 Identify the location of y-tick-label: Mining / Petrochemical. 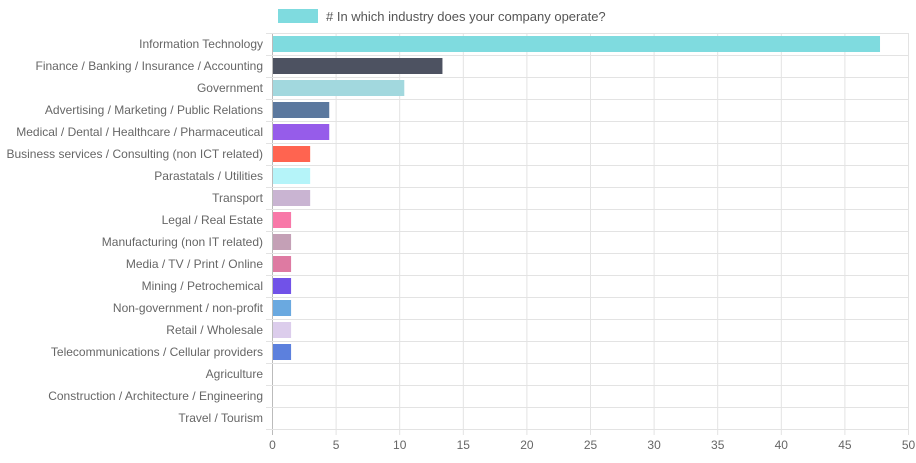
(202, 286).